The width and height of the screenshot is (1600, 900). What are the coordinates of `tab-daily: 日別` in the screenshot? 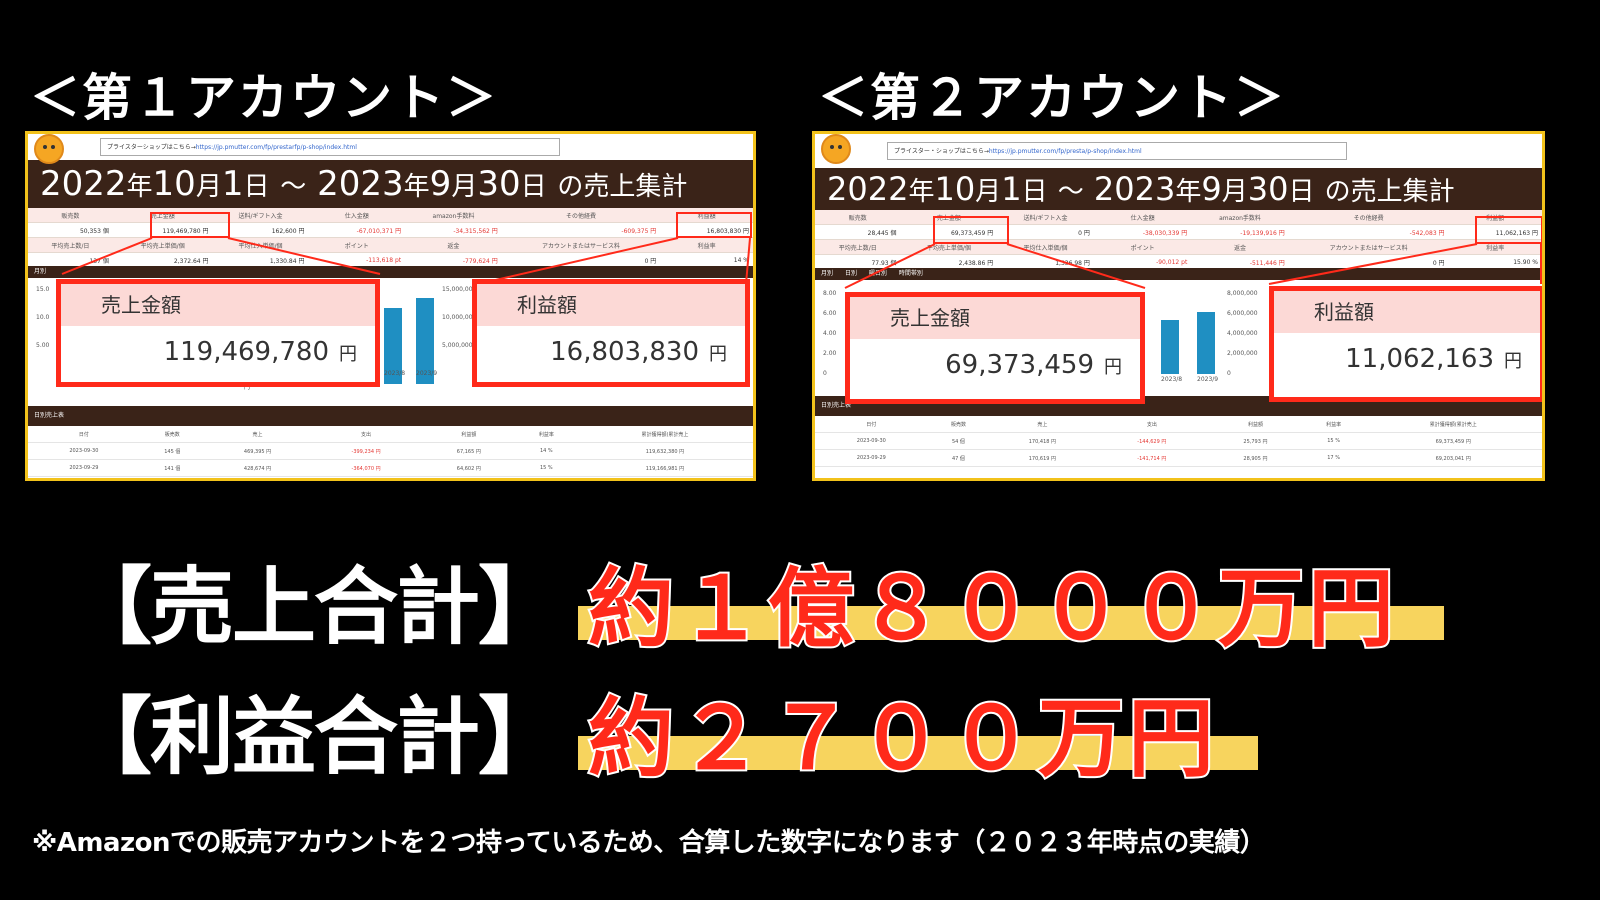 It's located at (850, 273).